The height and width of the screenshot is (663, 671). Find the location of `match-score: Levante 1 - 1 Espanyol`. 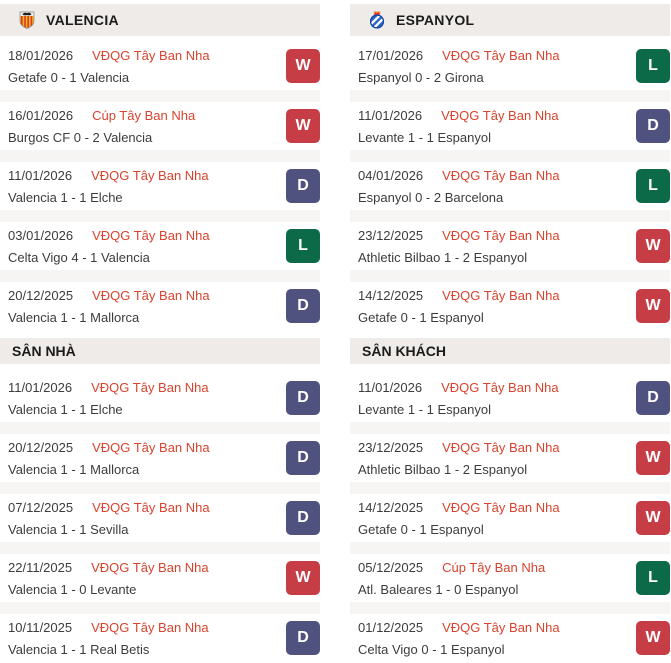

match-score: Levante 1 - 1 Espanyol is located at coordinates (424, 409).